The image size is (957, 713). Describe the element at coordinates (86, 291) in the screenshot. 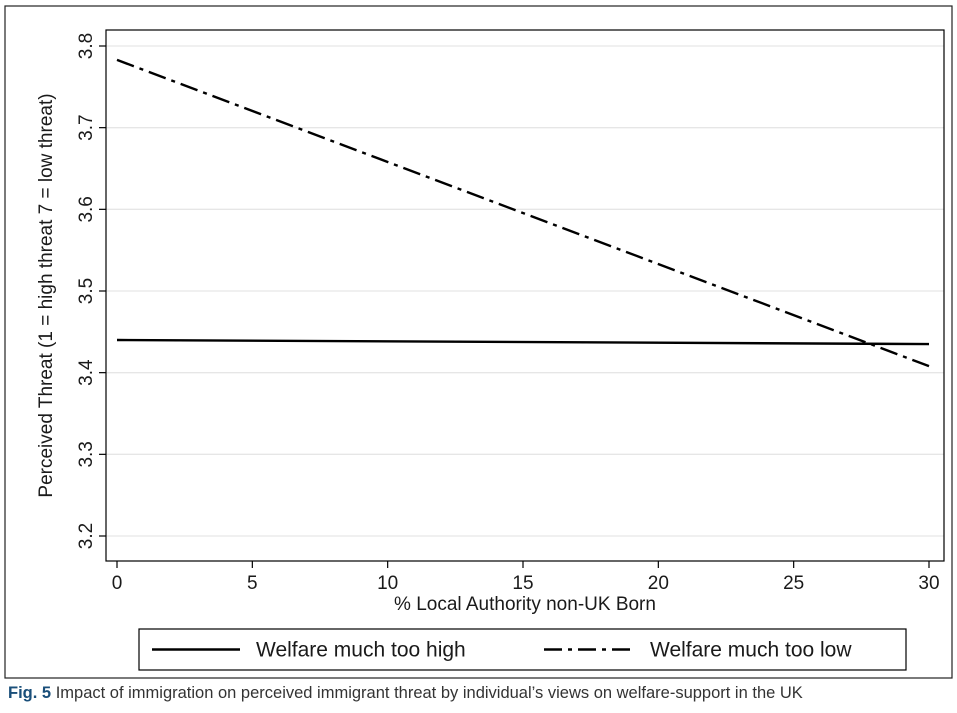

I see `y-tick-label: 3.5` at that location.